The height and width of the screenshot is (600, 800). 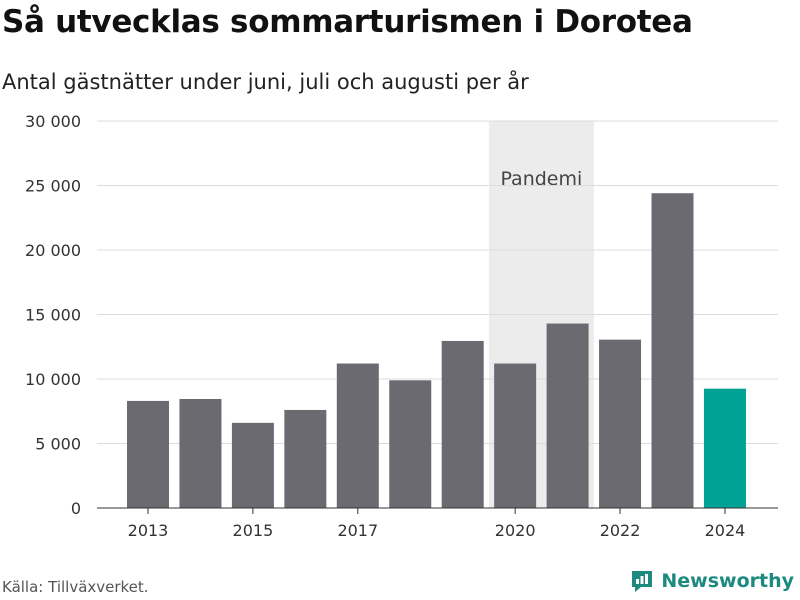 I want to click on y-tick-label: 0, so click(x=76, y=508).